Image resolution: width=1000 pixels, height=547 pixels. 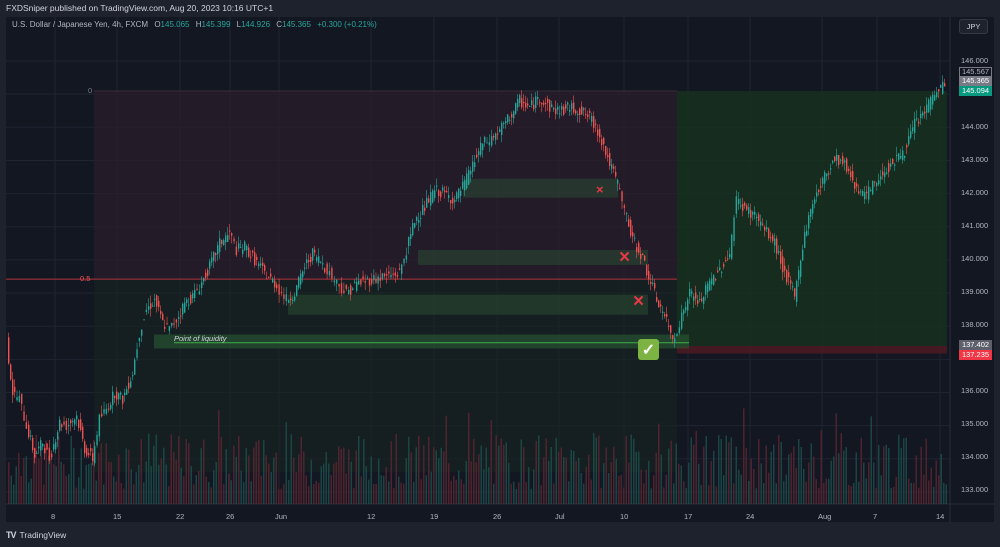 What do you see at coordinates (624, 516) in the screenshot?
I see `time-tick: 10` at bounding box center [624, 516].